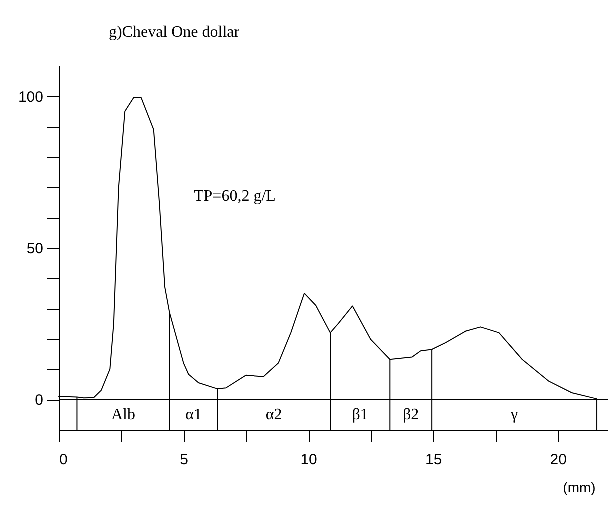  Describe the element at coordinates (411, 415) in the screenshot. I see `annotation: β2` at that location.